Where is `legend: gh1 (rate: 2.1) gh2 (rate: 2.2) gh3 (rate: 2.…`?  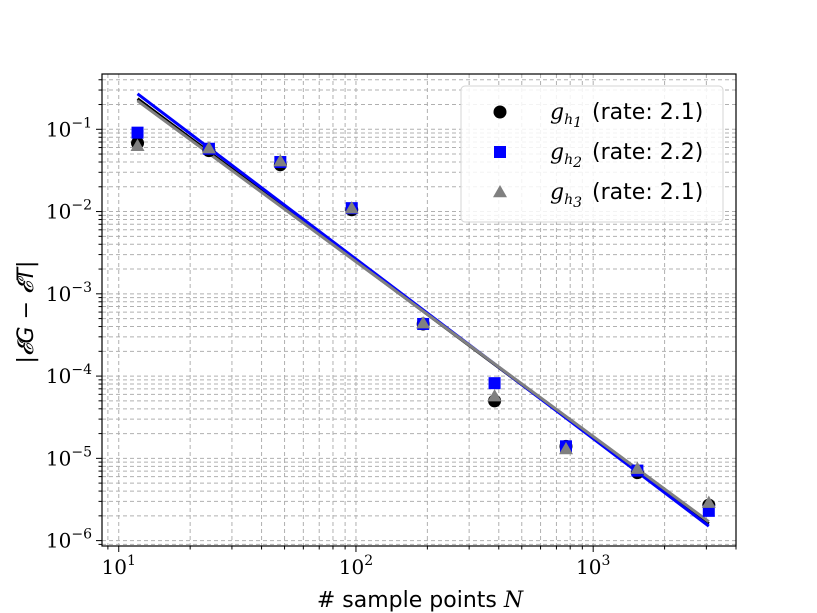
legend: gh1 (rate: 2.1) gh2 (rate: 2.2) gh3 (rate: 2.… is located at coordinates (592, 154).